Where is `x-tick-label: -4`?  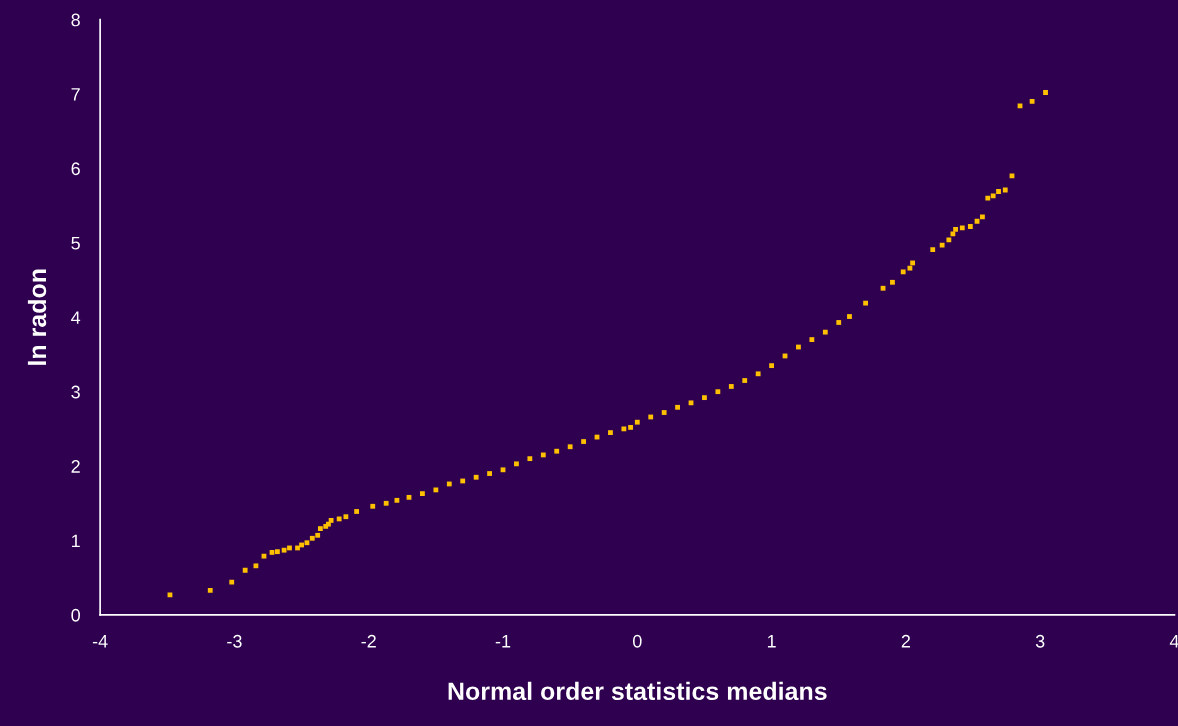 x-tick-label: -4 is located at coordinates (100, 641).